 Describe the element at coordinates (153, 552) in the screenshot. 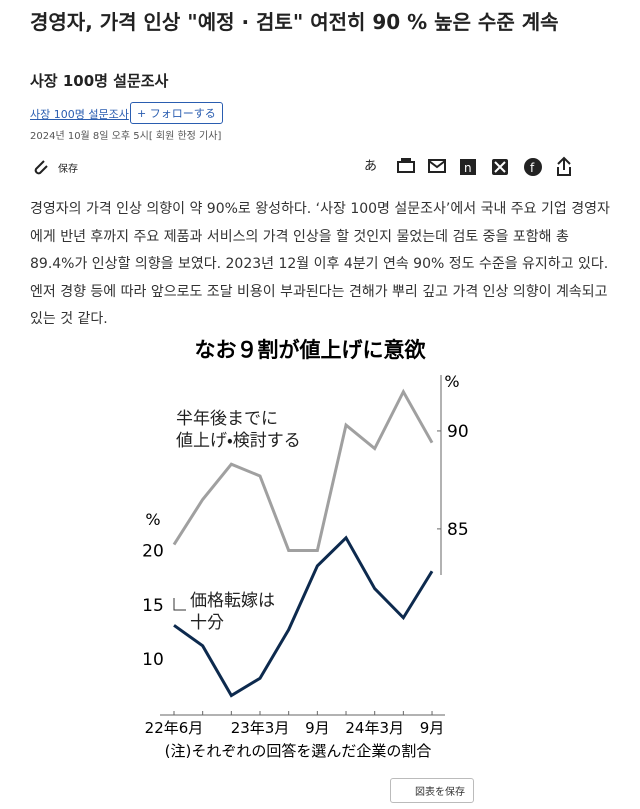

I see `y-tick-label: 20` at that location.